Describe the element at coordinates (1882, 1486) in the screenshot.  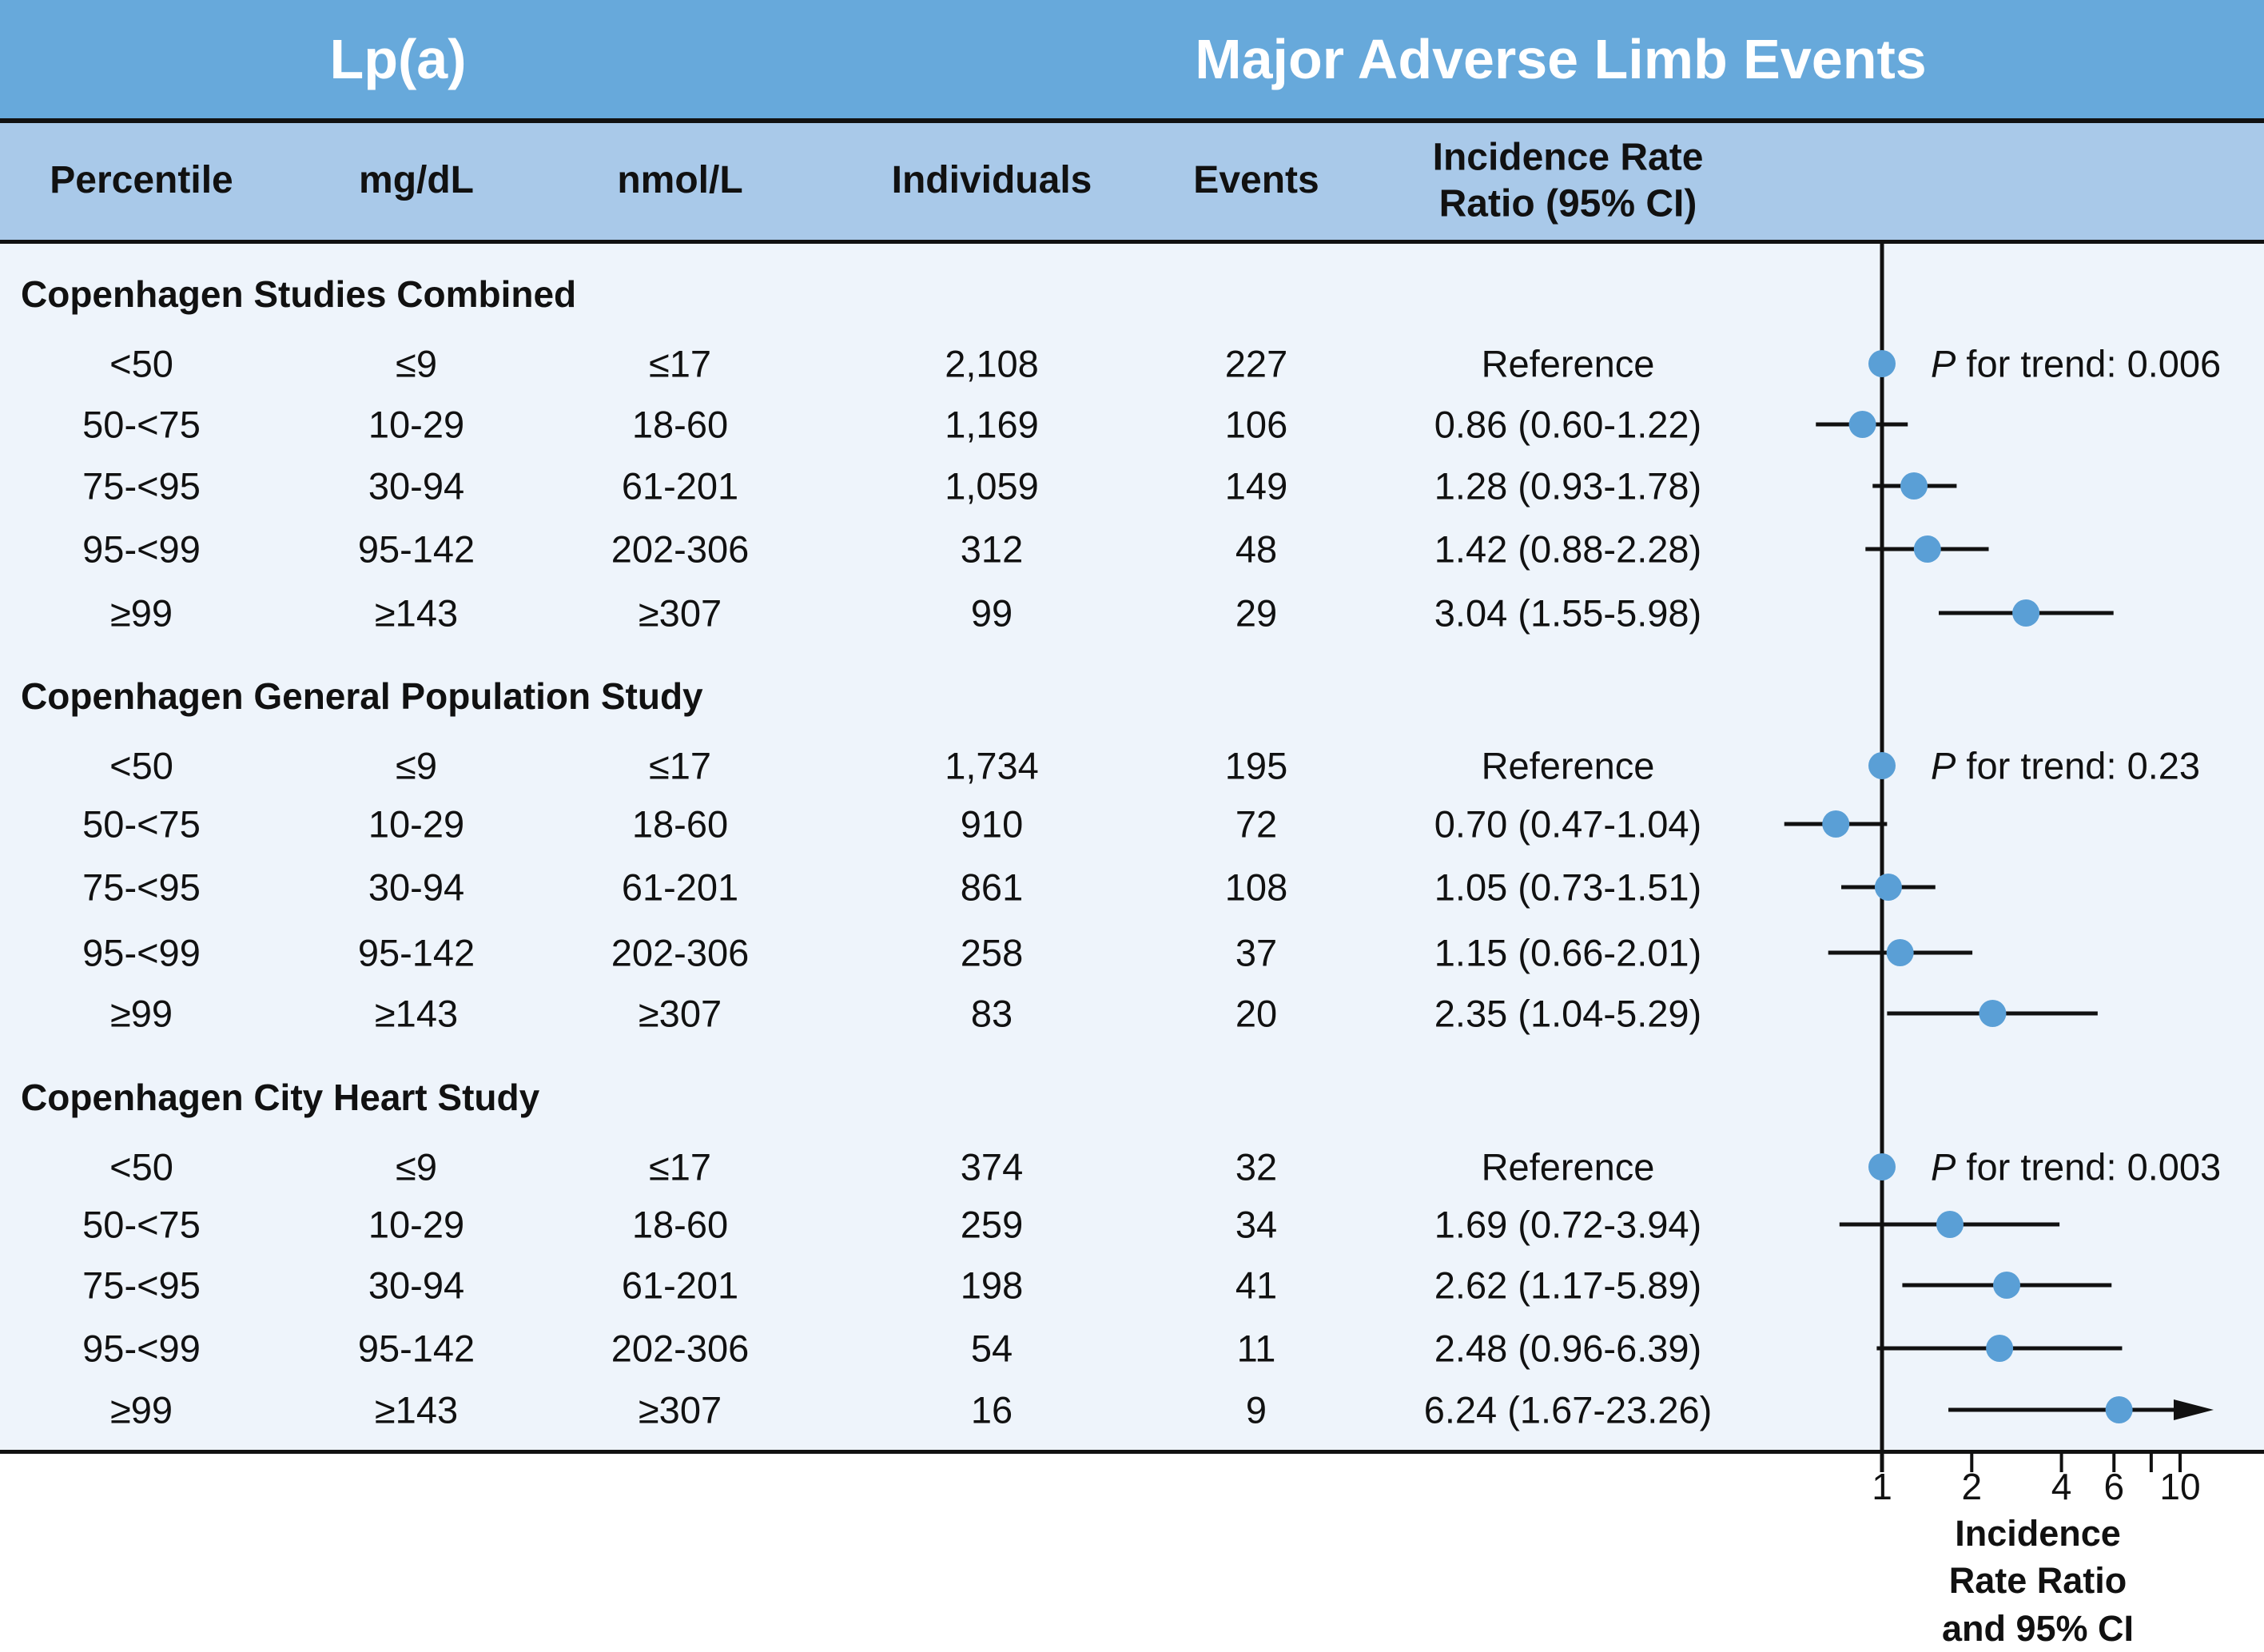
I see `x-tick-label: 1` at that location.